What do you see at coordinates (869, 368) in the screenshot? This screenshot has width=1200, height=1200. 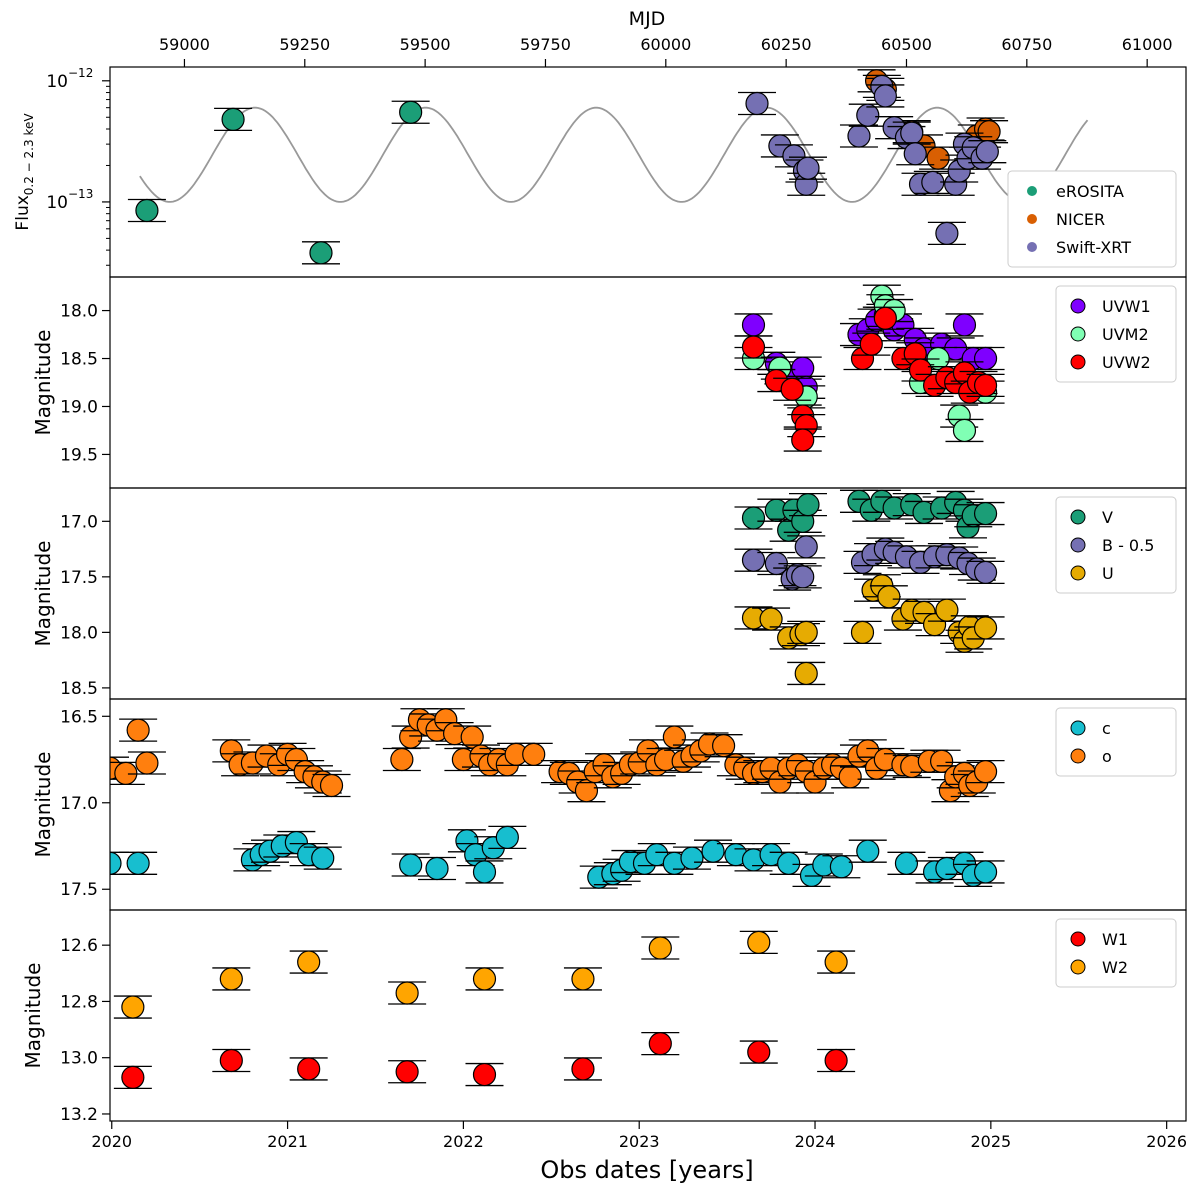 I see `panel-2-plot-area` at bounding box center [869, 368].